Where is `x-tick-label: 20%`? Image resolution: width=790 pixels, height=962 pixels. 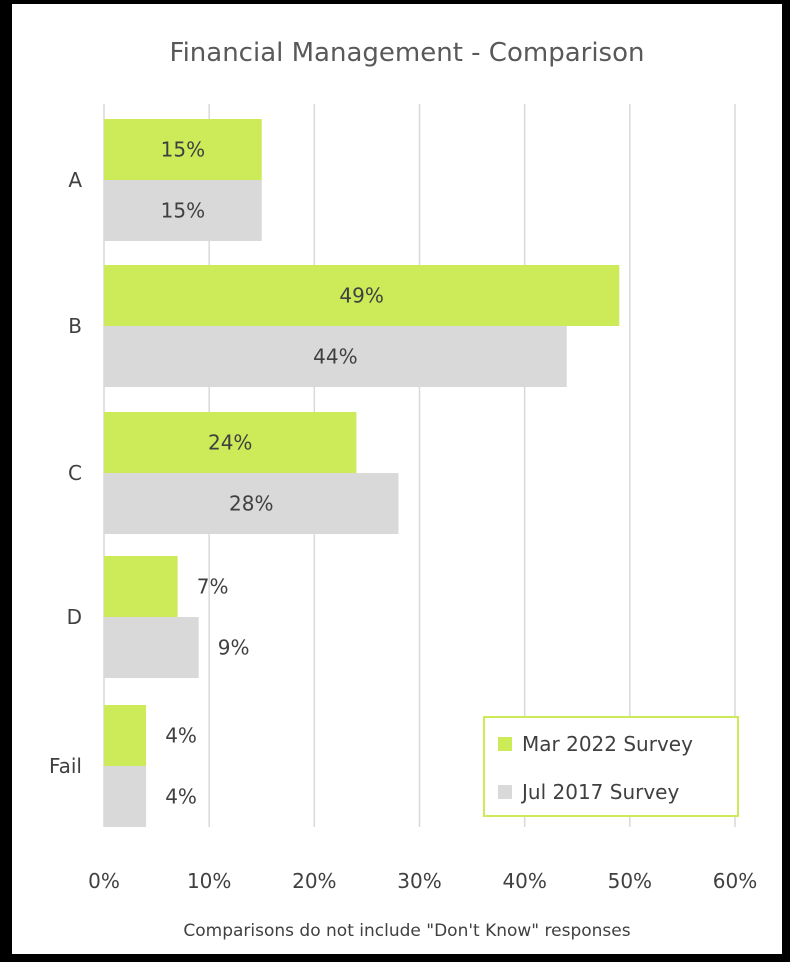
x-tick-label: 20% is located at coordinates (314, 881).